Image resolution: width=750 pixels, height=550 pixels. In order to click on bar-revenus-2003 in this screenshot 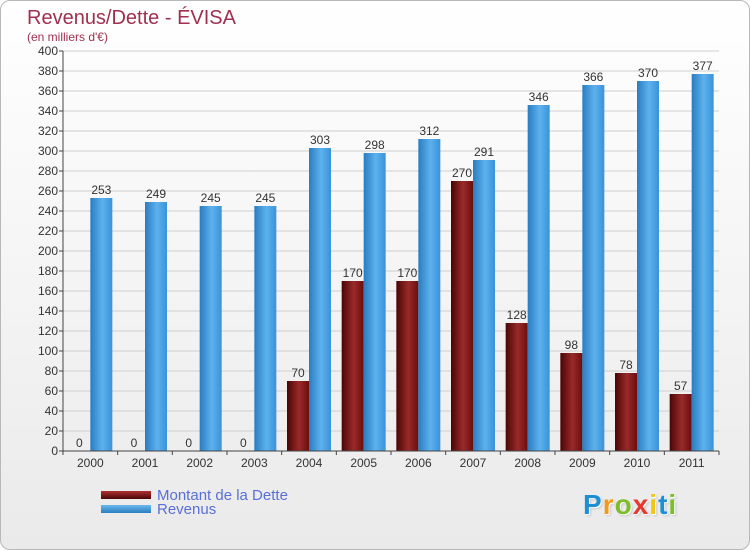, I will do `click(265, 328)`.